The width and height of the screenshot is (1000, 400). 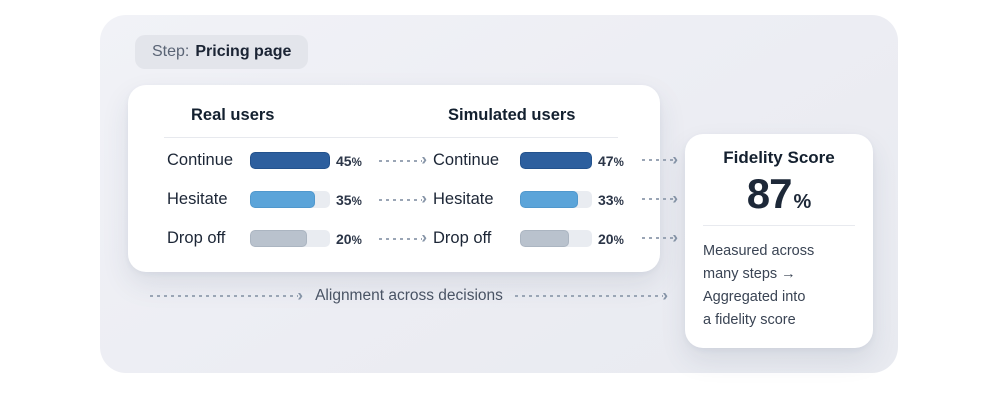 I want to click on alignment-flow-label: Alignment across decisions, so click(x=409, y=295).